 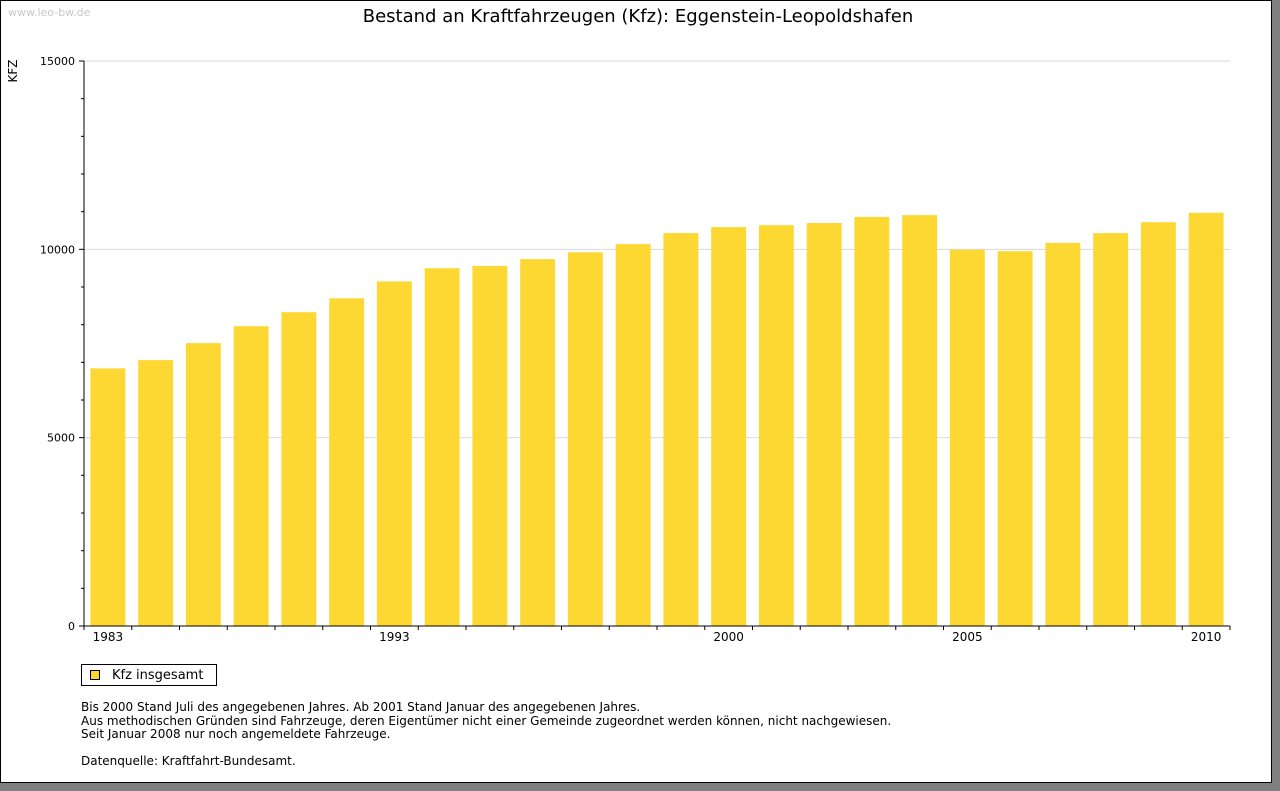 I want to click on data-source: Datenquelle: Kraftfahrt-Bundesamt., so click(x=188, y=760).